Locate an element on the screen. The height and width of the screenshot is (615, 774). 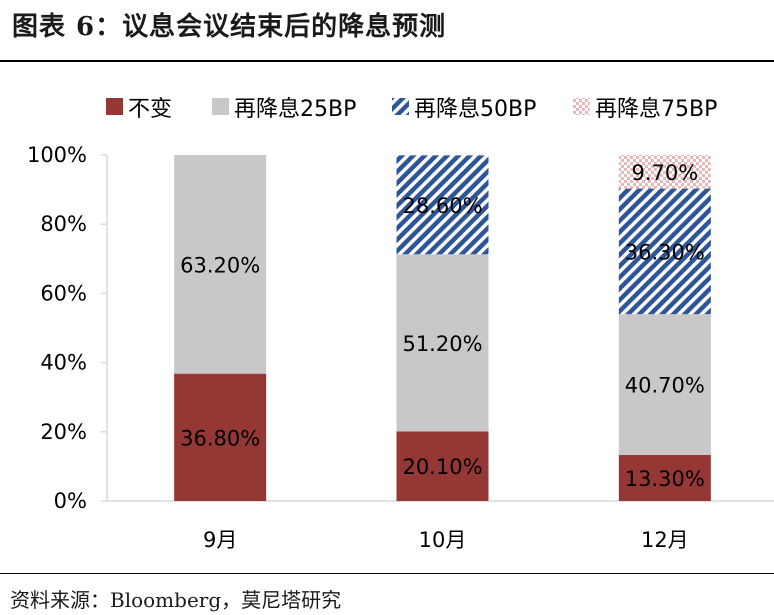
bar-value-label: 63.20% is located at coordinates (220, 265).